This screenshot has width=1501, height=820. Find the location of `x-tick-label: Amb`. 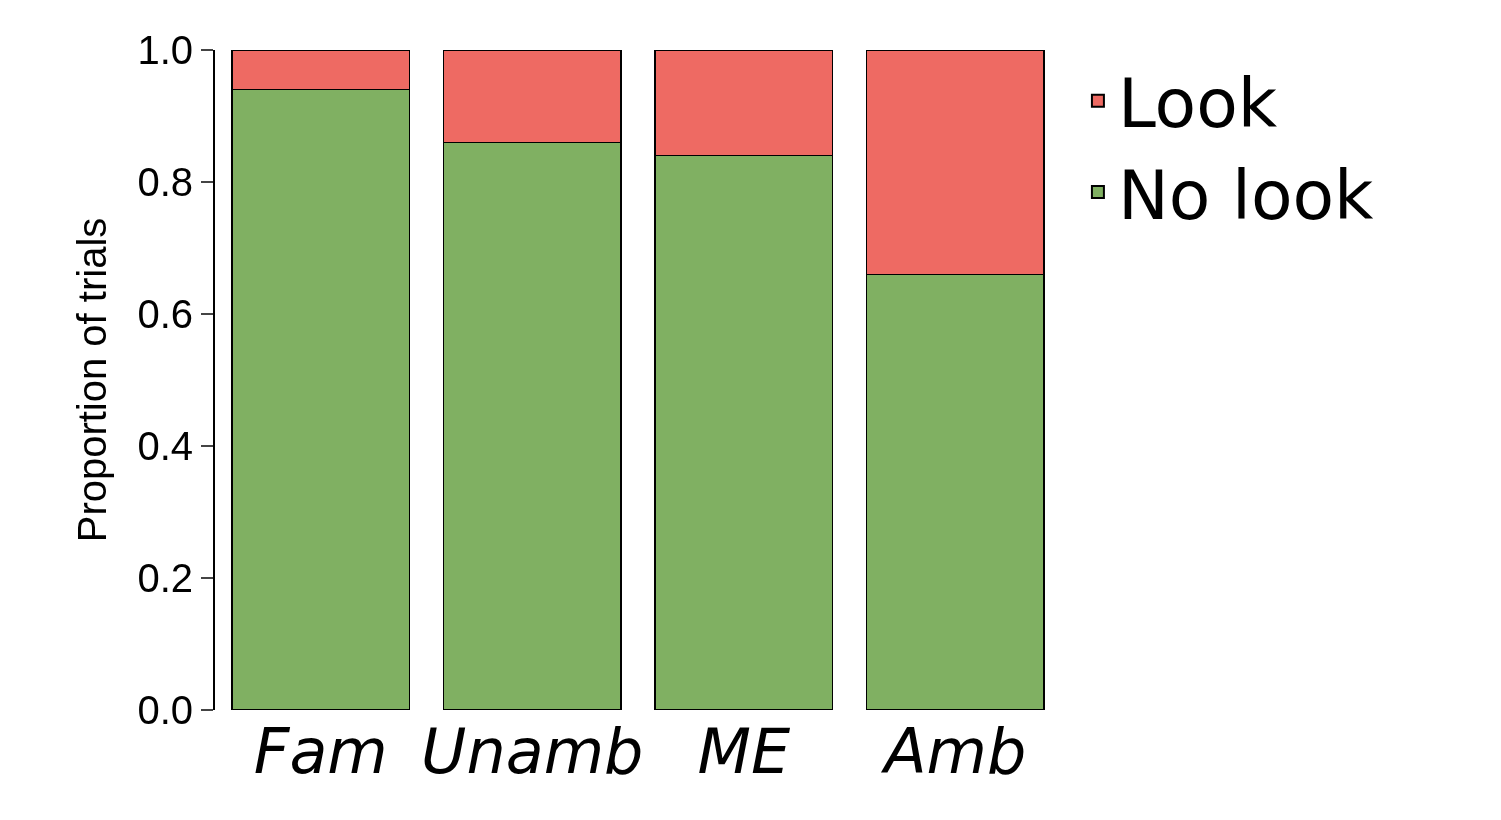

x-tick-label: Amb is located at coordinates (953, 751).